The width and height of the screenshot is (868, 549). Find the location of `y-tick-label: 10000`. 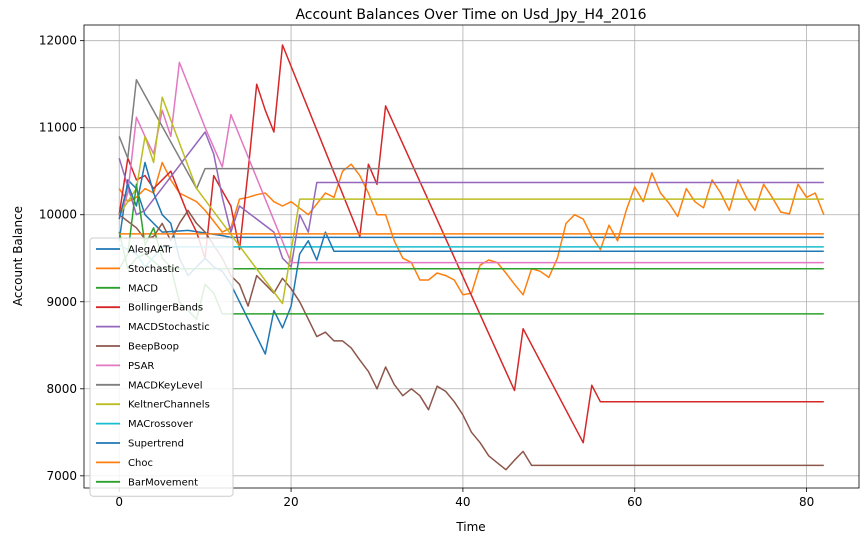

y-tick-label: 10000 is located at coordinates (58, 215).